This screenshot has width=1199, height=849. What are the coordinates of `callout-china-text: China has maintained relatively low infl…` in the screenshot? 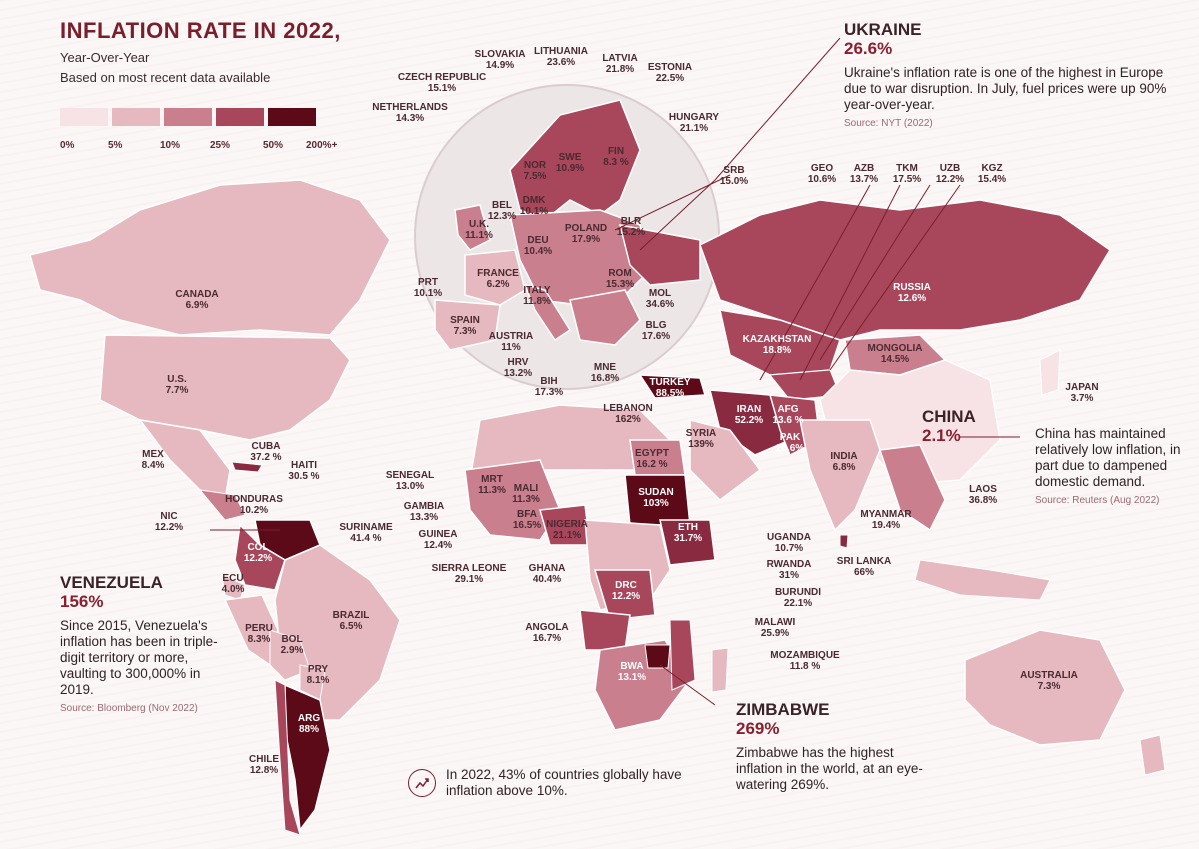 It's located at (1108, 457).